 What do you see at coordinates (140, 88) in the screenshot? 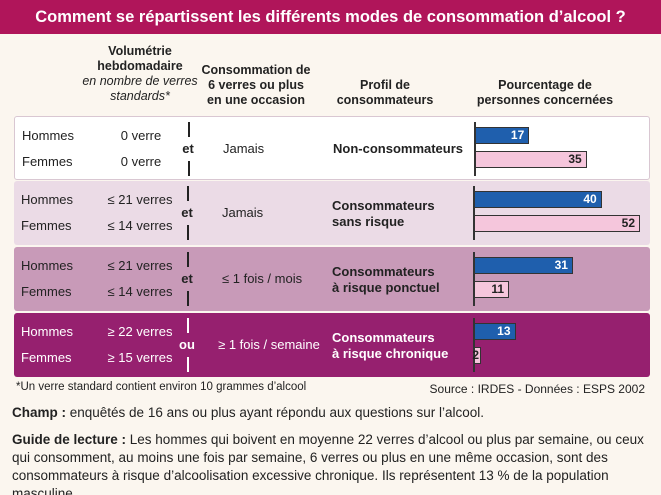
I see `header-volumetrie-sub: en nombre de verres standards*` at bounding box center [140, 88].